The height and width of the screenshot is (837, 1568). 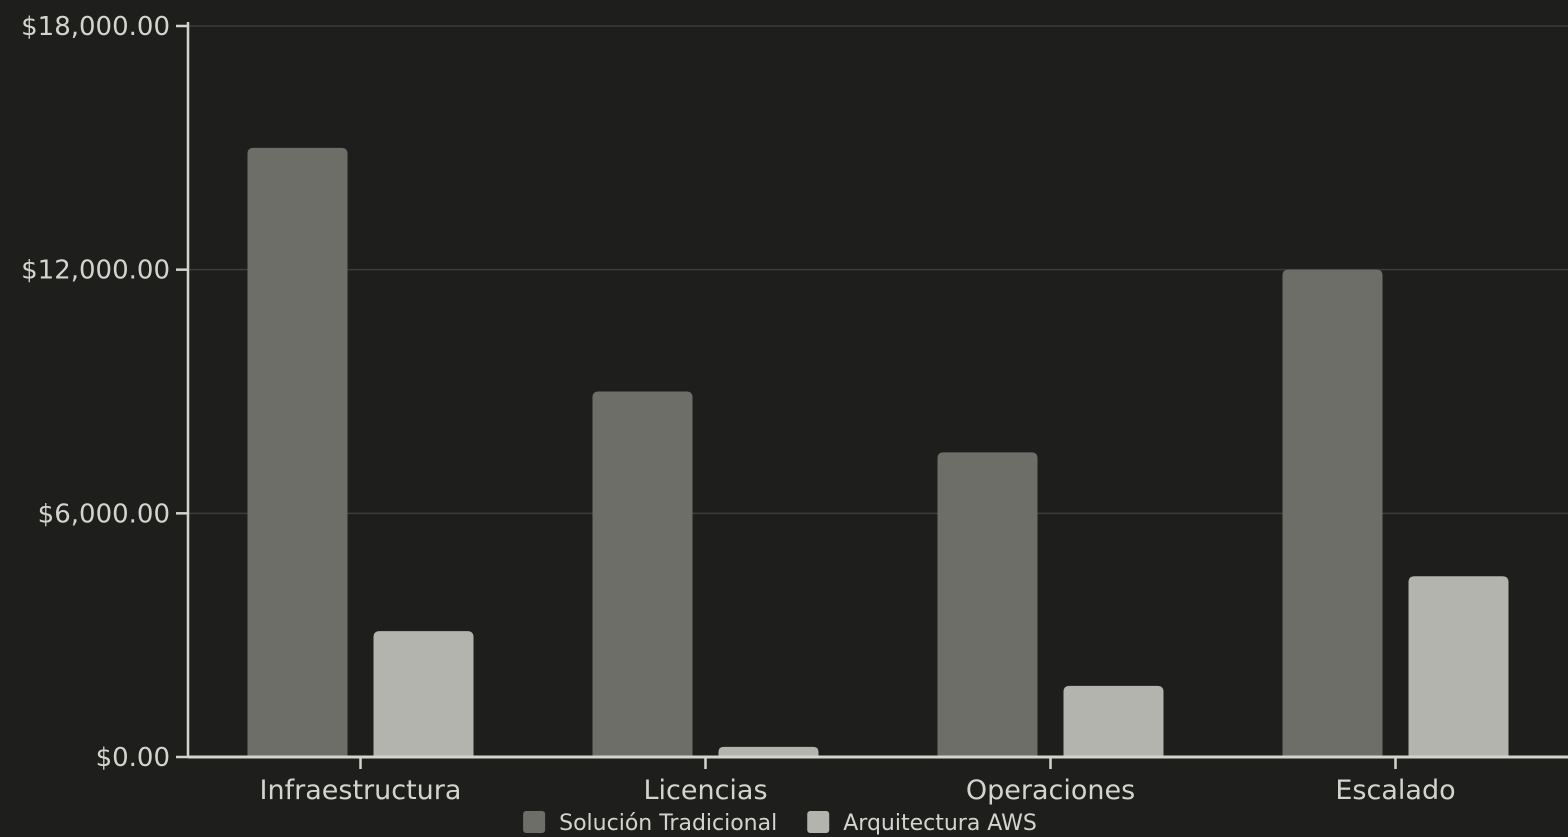 I want to click on y-tick-label: $12,000.00, so click(x=95, y=271).